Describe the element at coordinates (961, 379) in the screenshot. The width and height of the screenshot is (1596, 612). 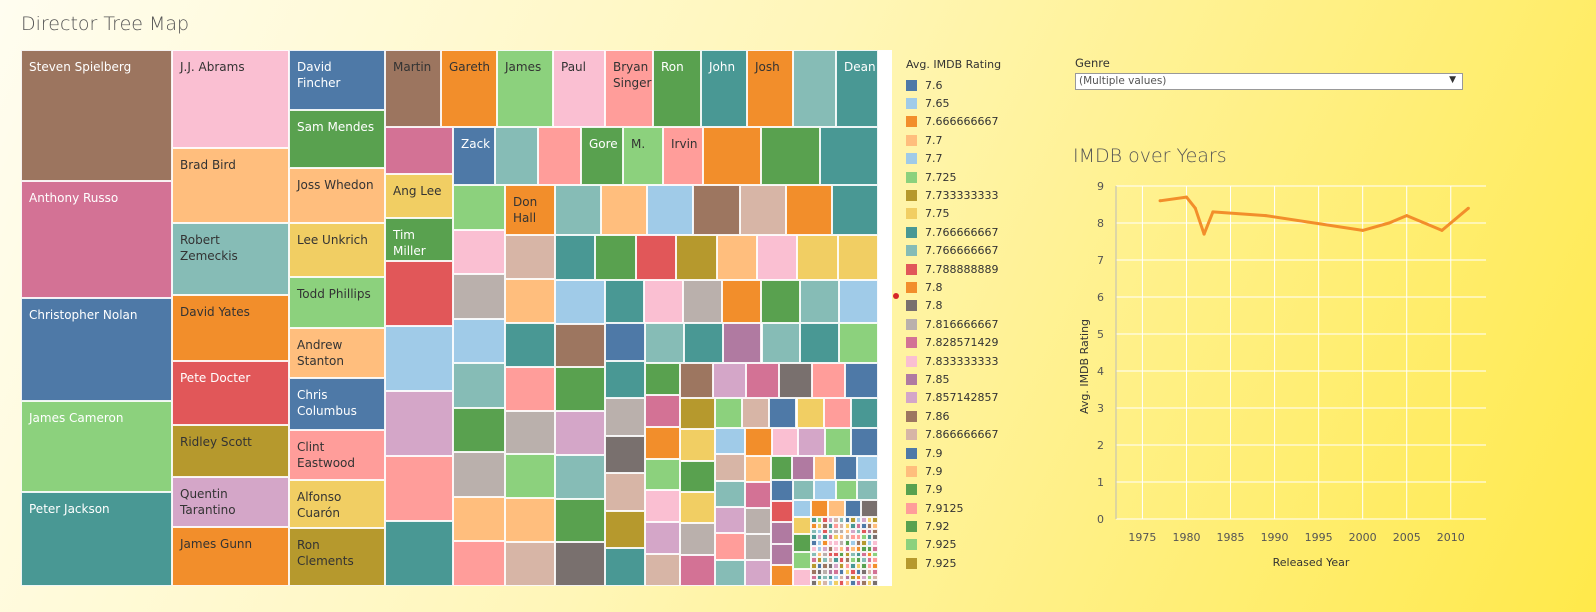
I see `legend-item: 7.85` at that location.